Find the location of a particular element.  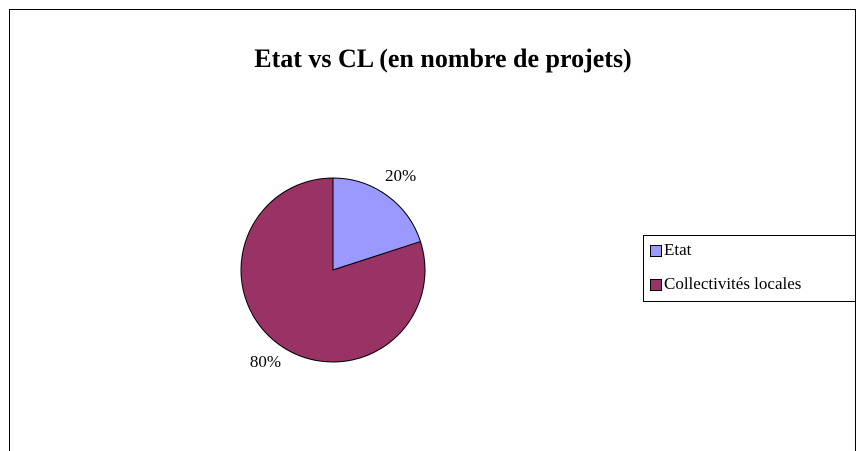

legend-label: Etat is located at coordinates (678, 249).